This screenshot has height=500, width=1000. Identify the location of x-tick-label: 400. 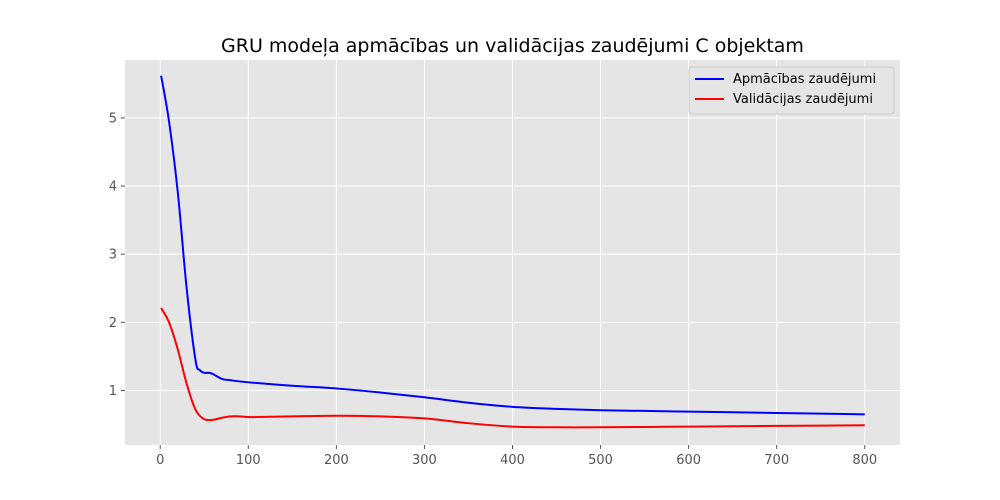
(512, 460).